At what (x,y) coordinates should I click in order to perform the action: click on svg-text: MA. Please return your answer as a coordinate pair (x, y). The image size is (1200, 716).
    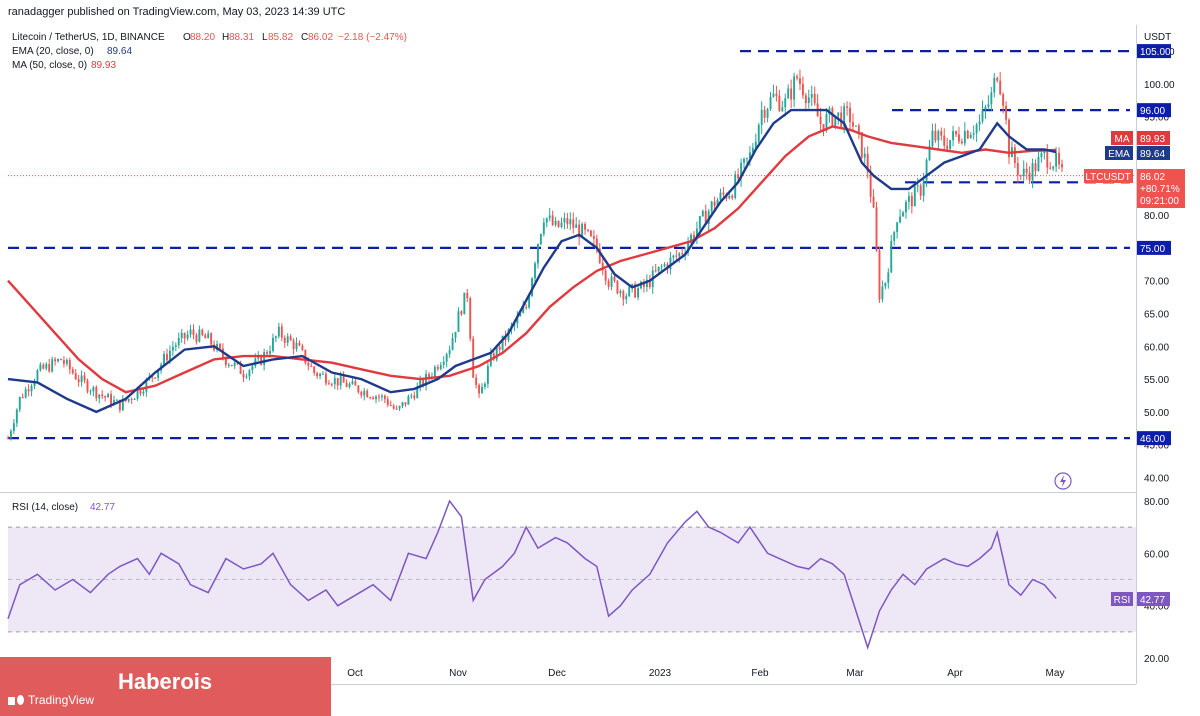
    Looking at the image, I should click on (1122, 139).